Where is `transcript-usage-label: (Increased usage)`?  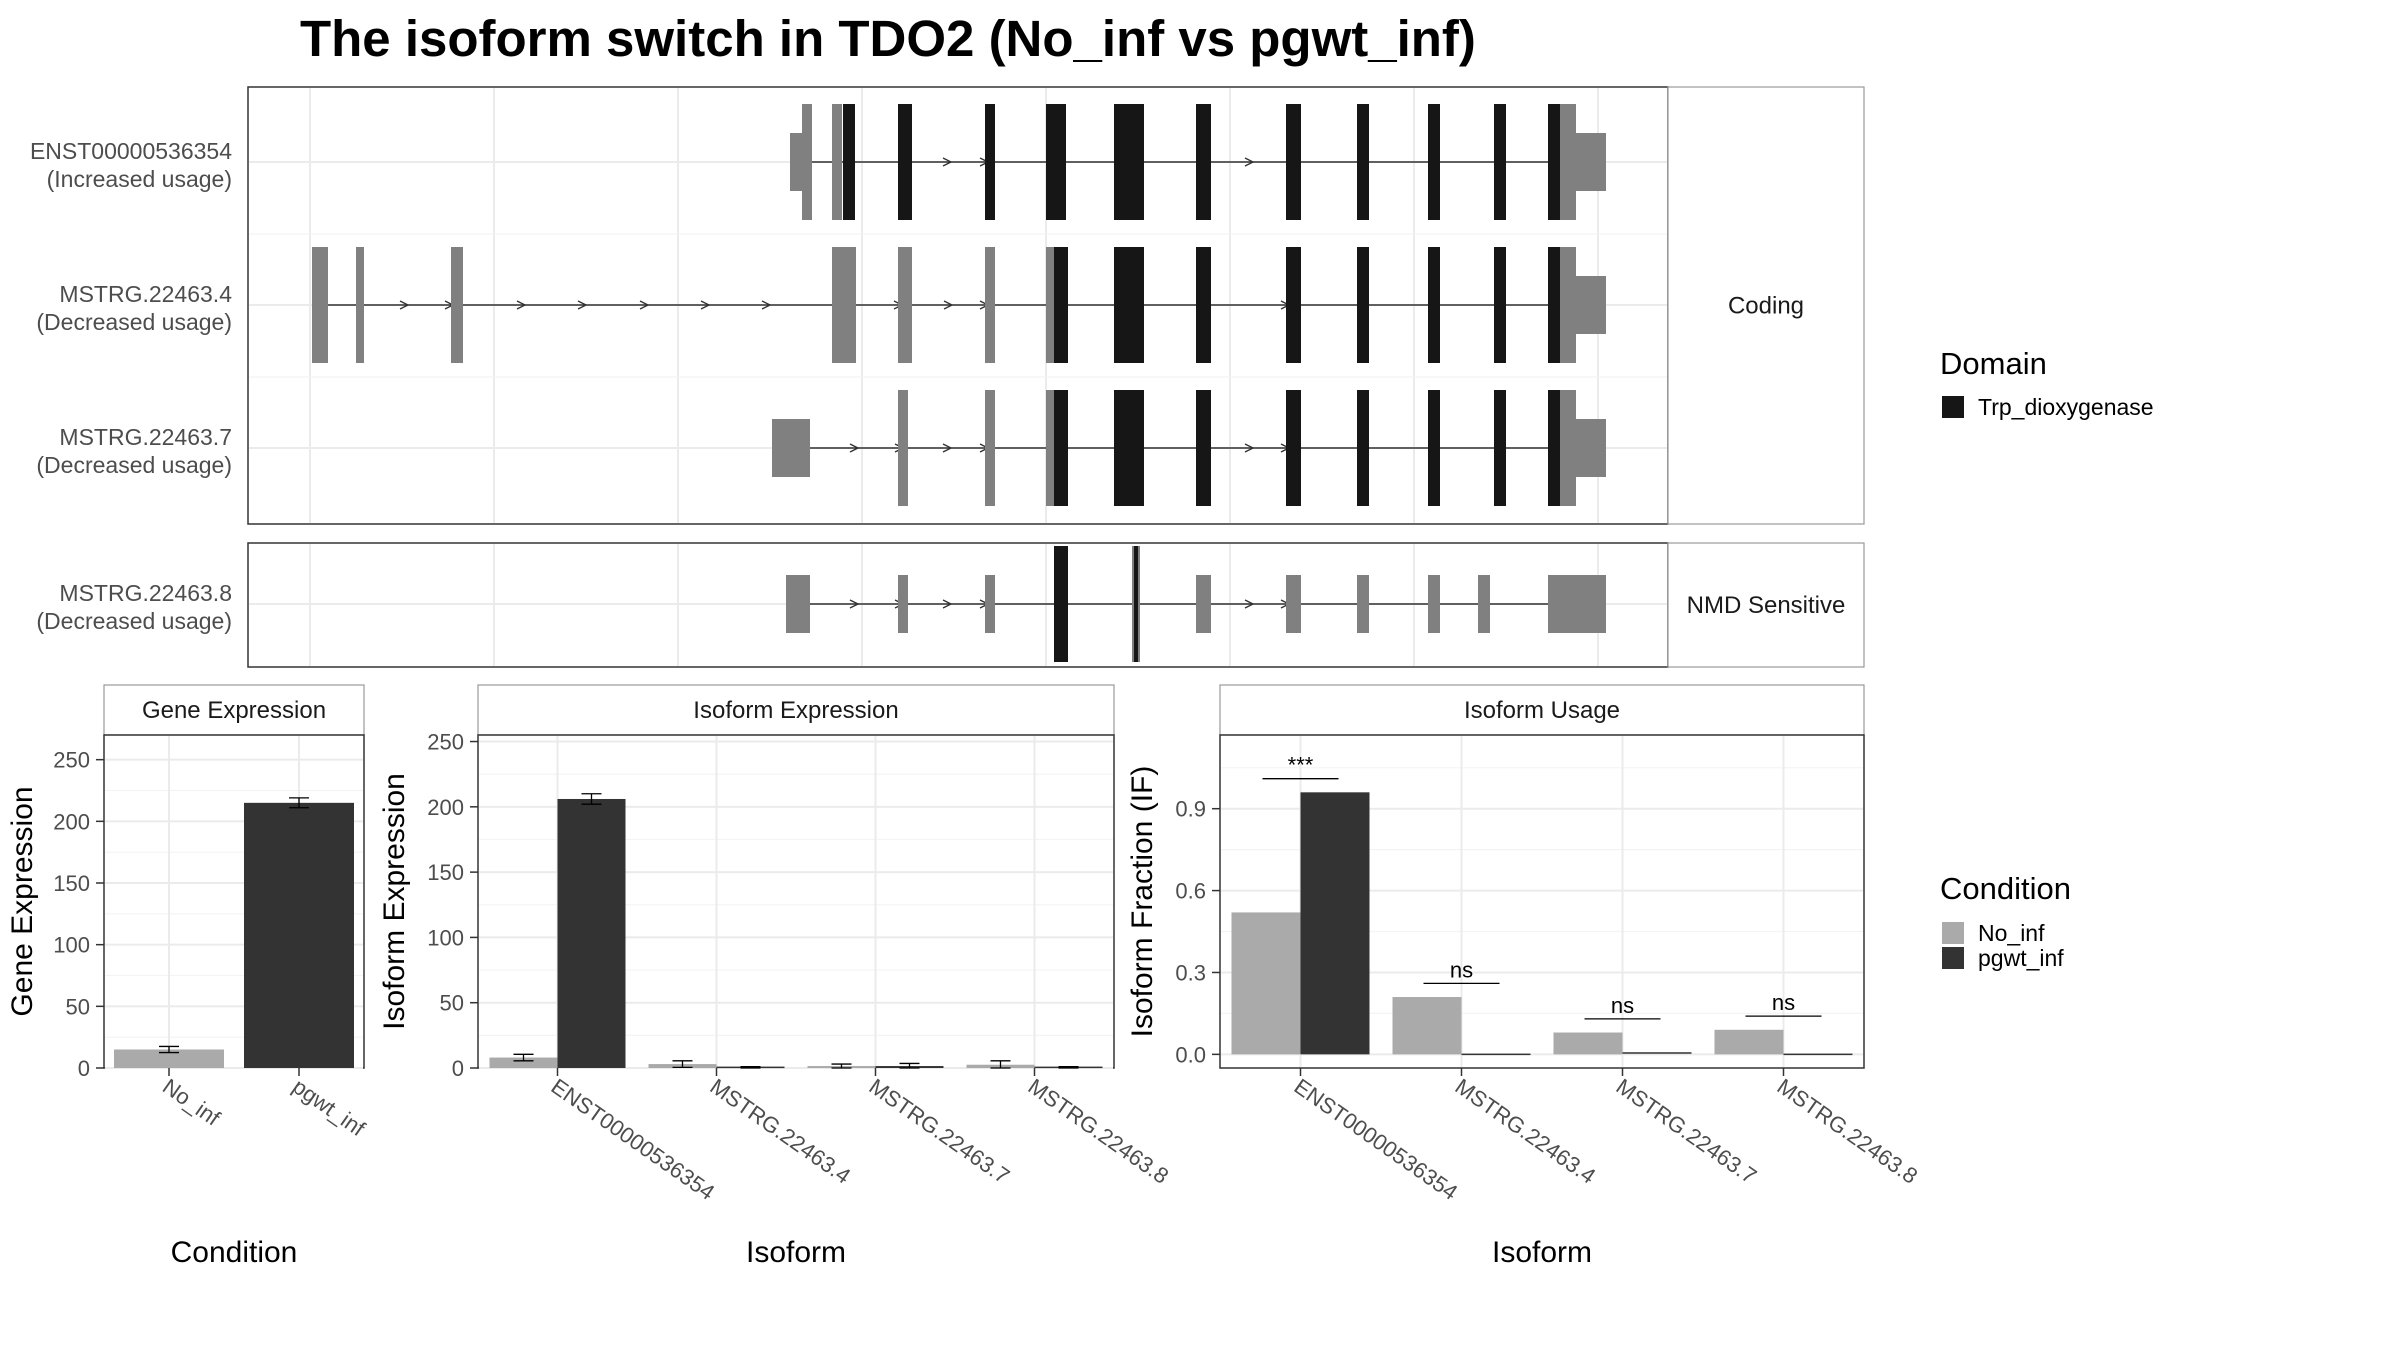
transcript-usage-label: (Increased usage) is located at coordinates (139, 179).